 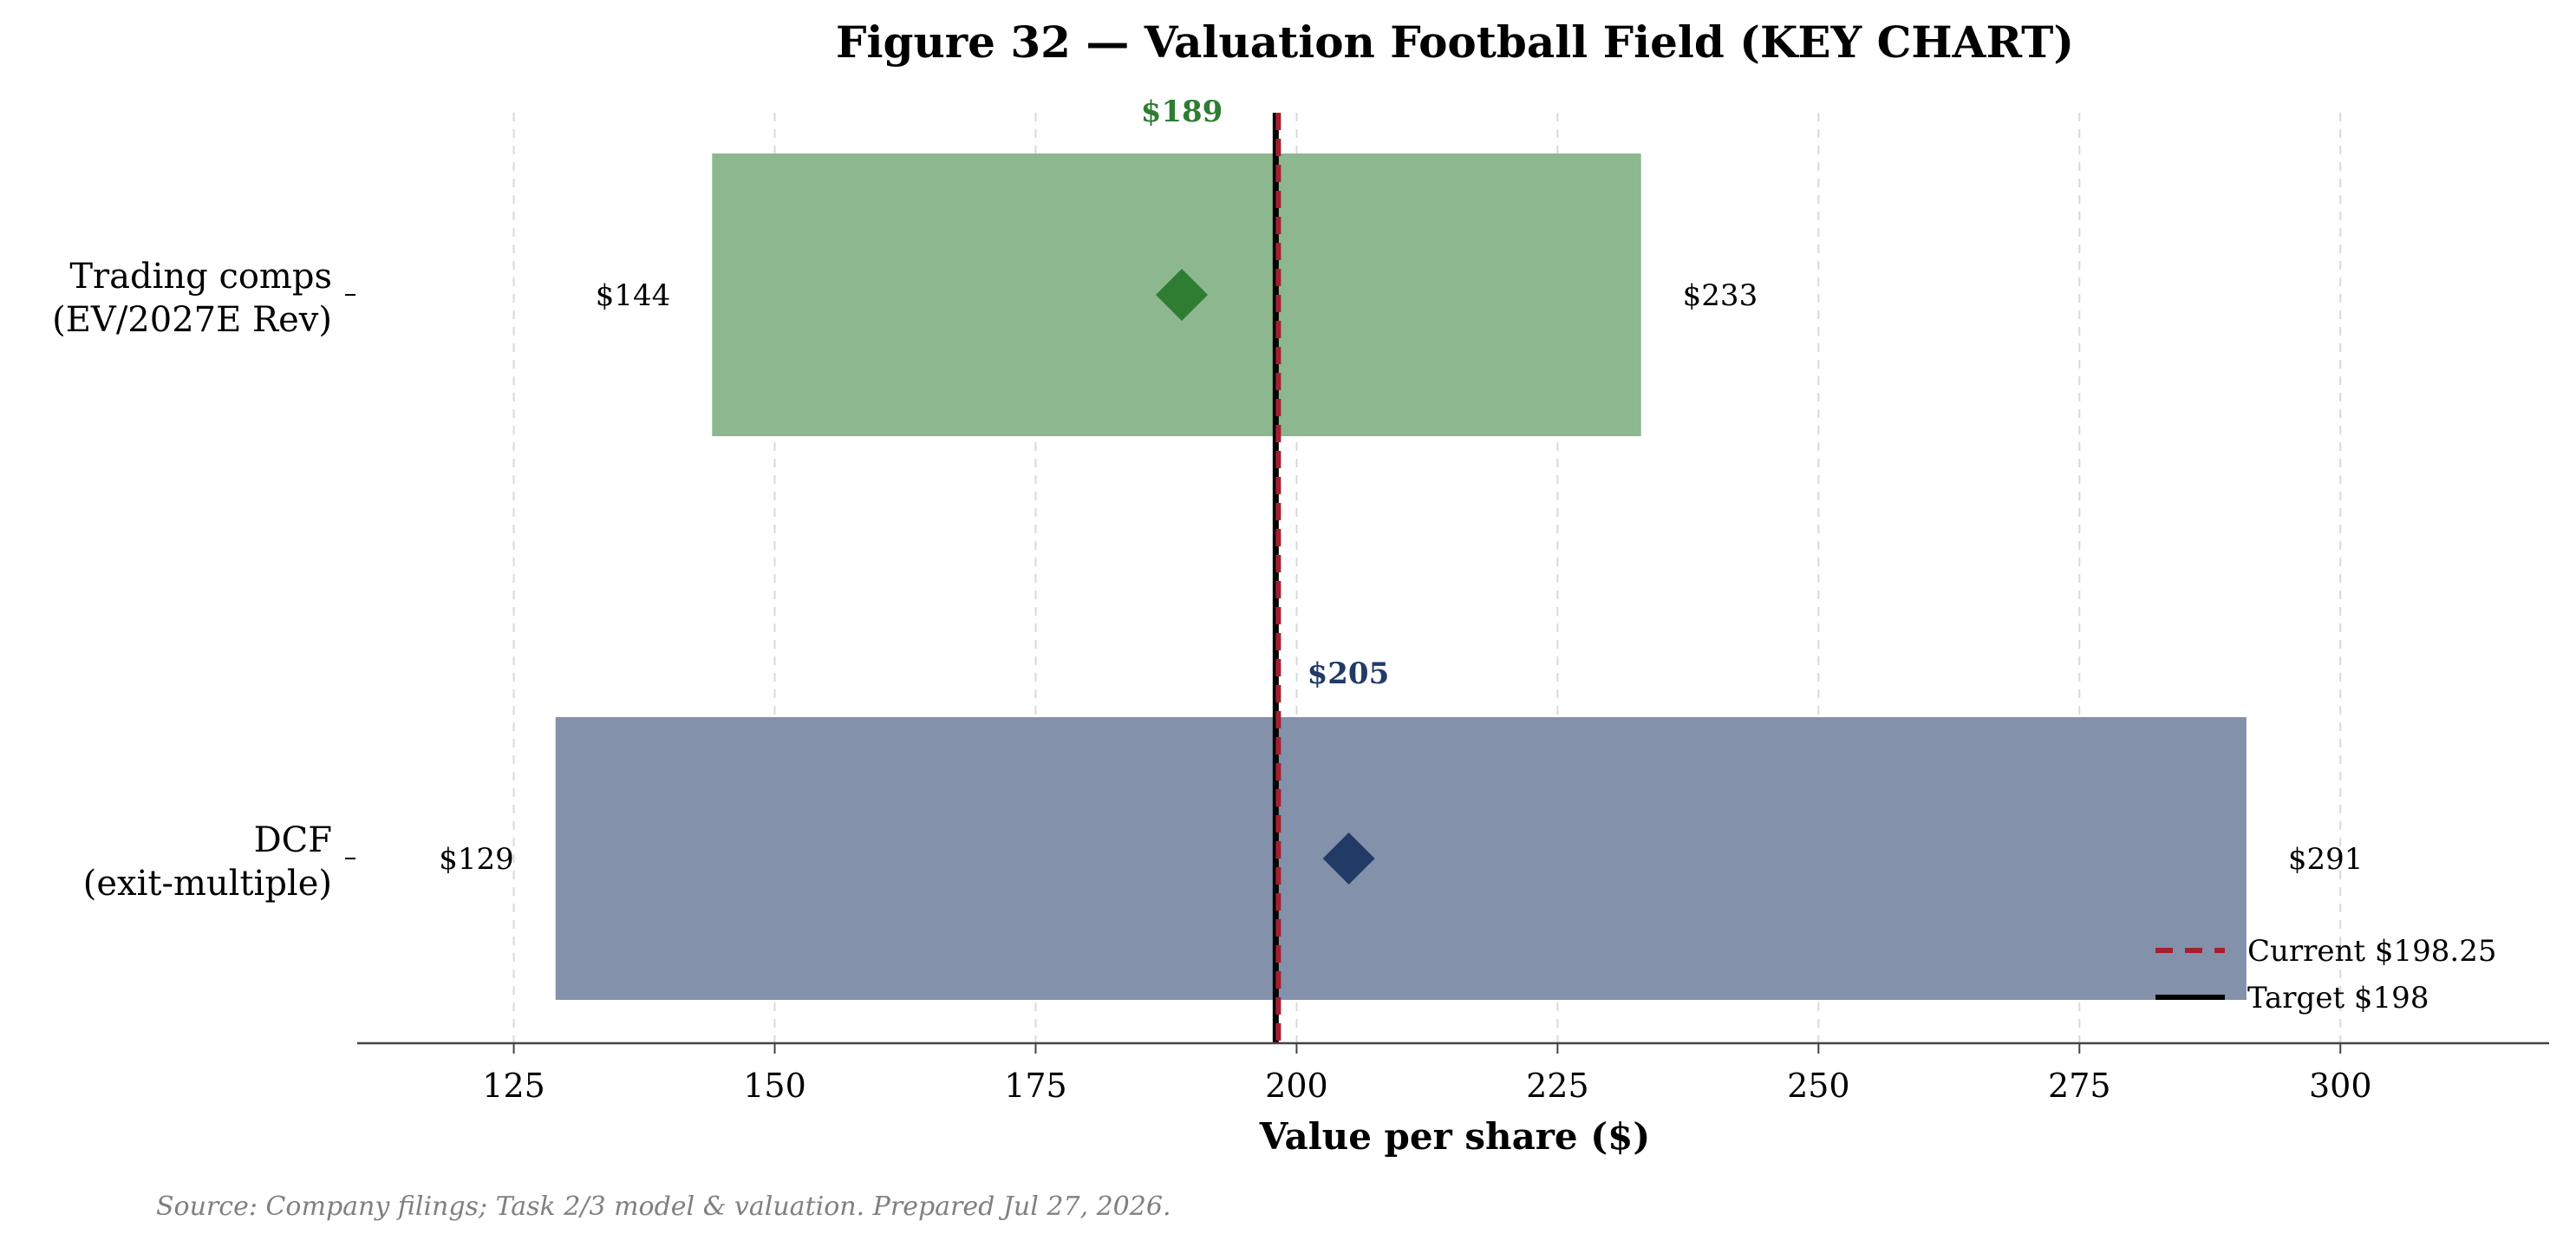 What do you see at coordinates (634, 295) in the screenshot?
I see `low-label-trading-comps: $144` at bounding box center [634, 295].